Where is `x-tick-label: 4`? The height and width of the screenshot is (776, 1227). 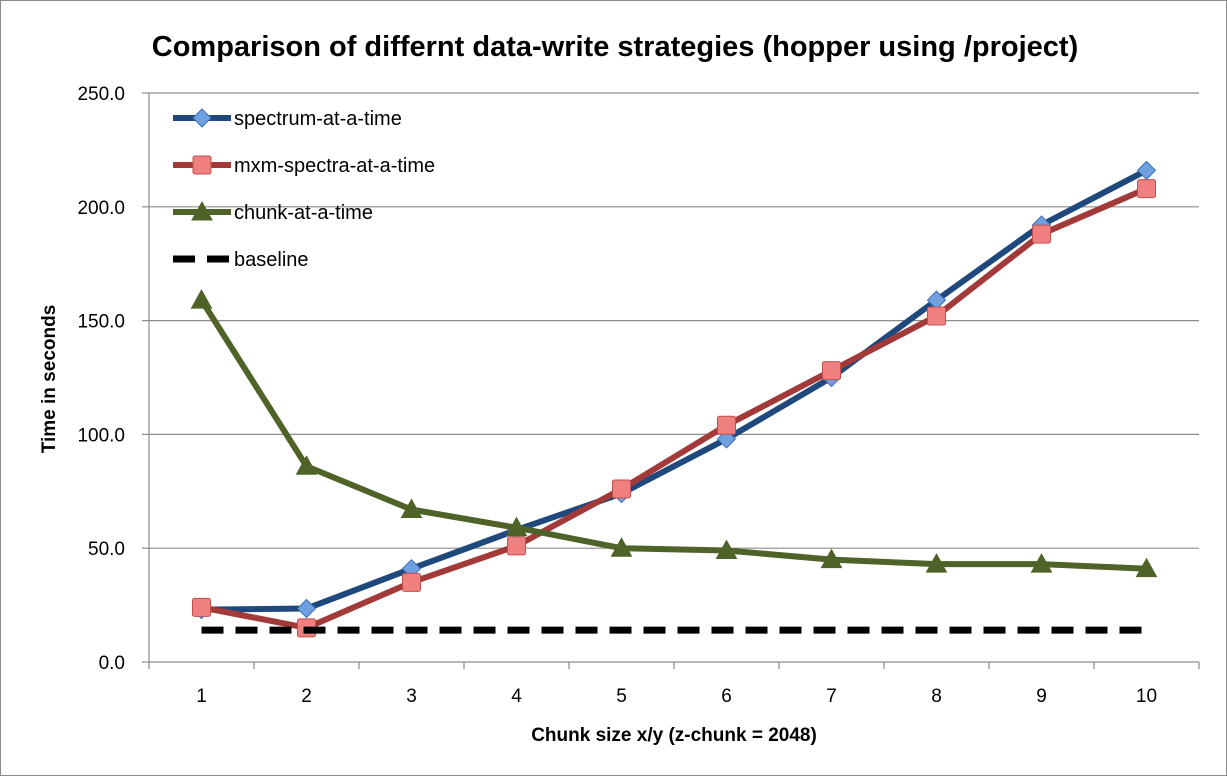
x-tick-label: 4 is located at coordinates (516, 696).